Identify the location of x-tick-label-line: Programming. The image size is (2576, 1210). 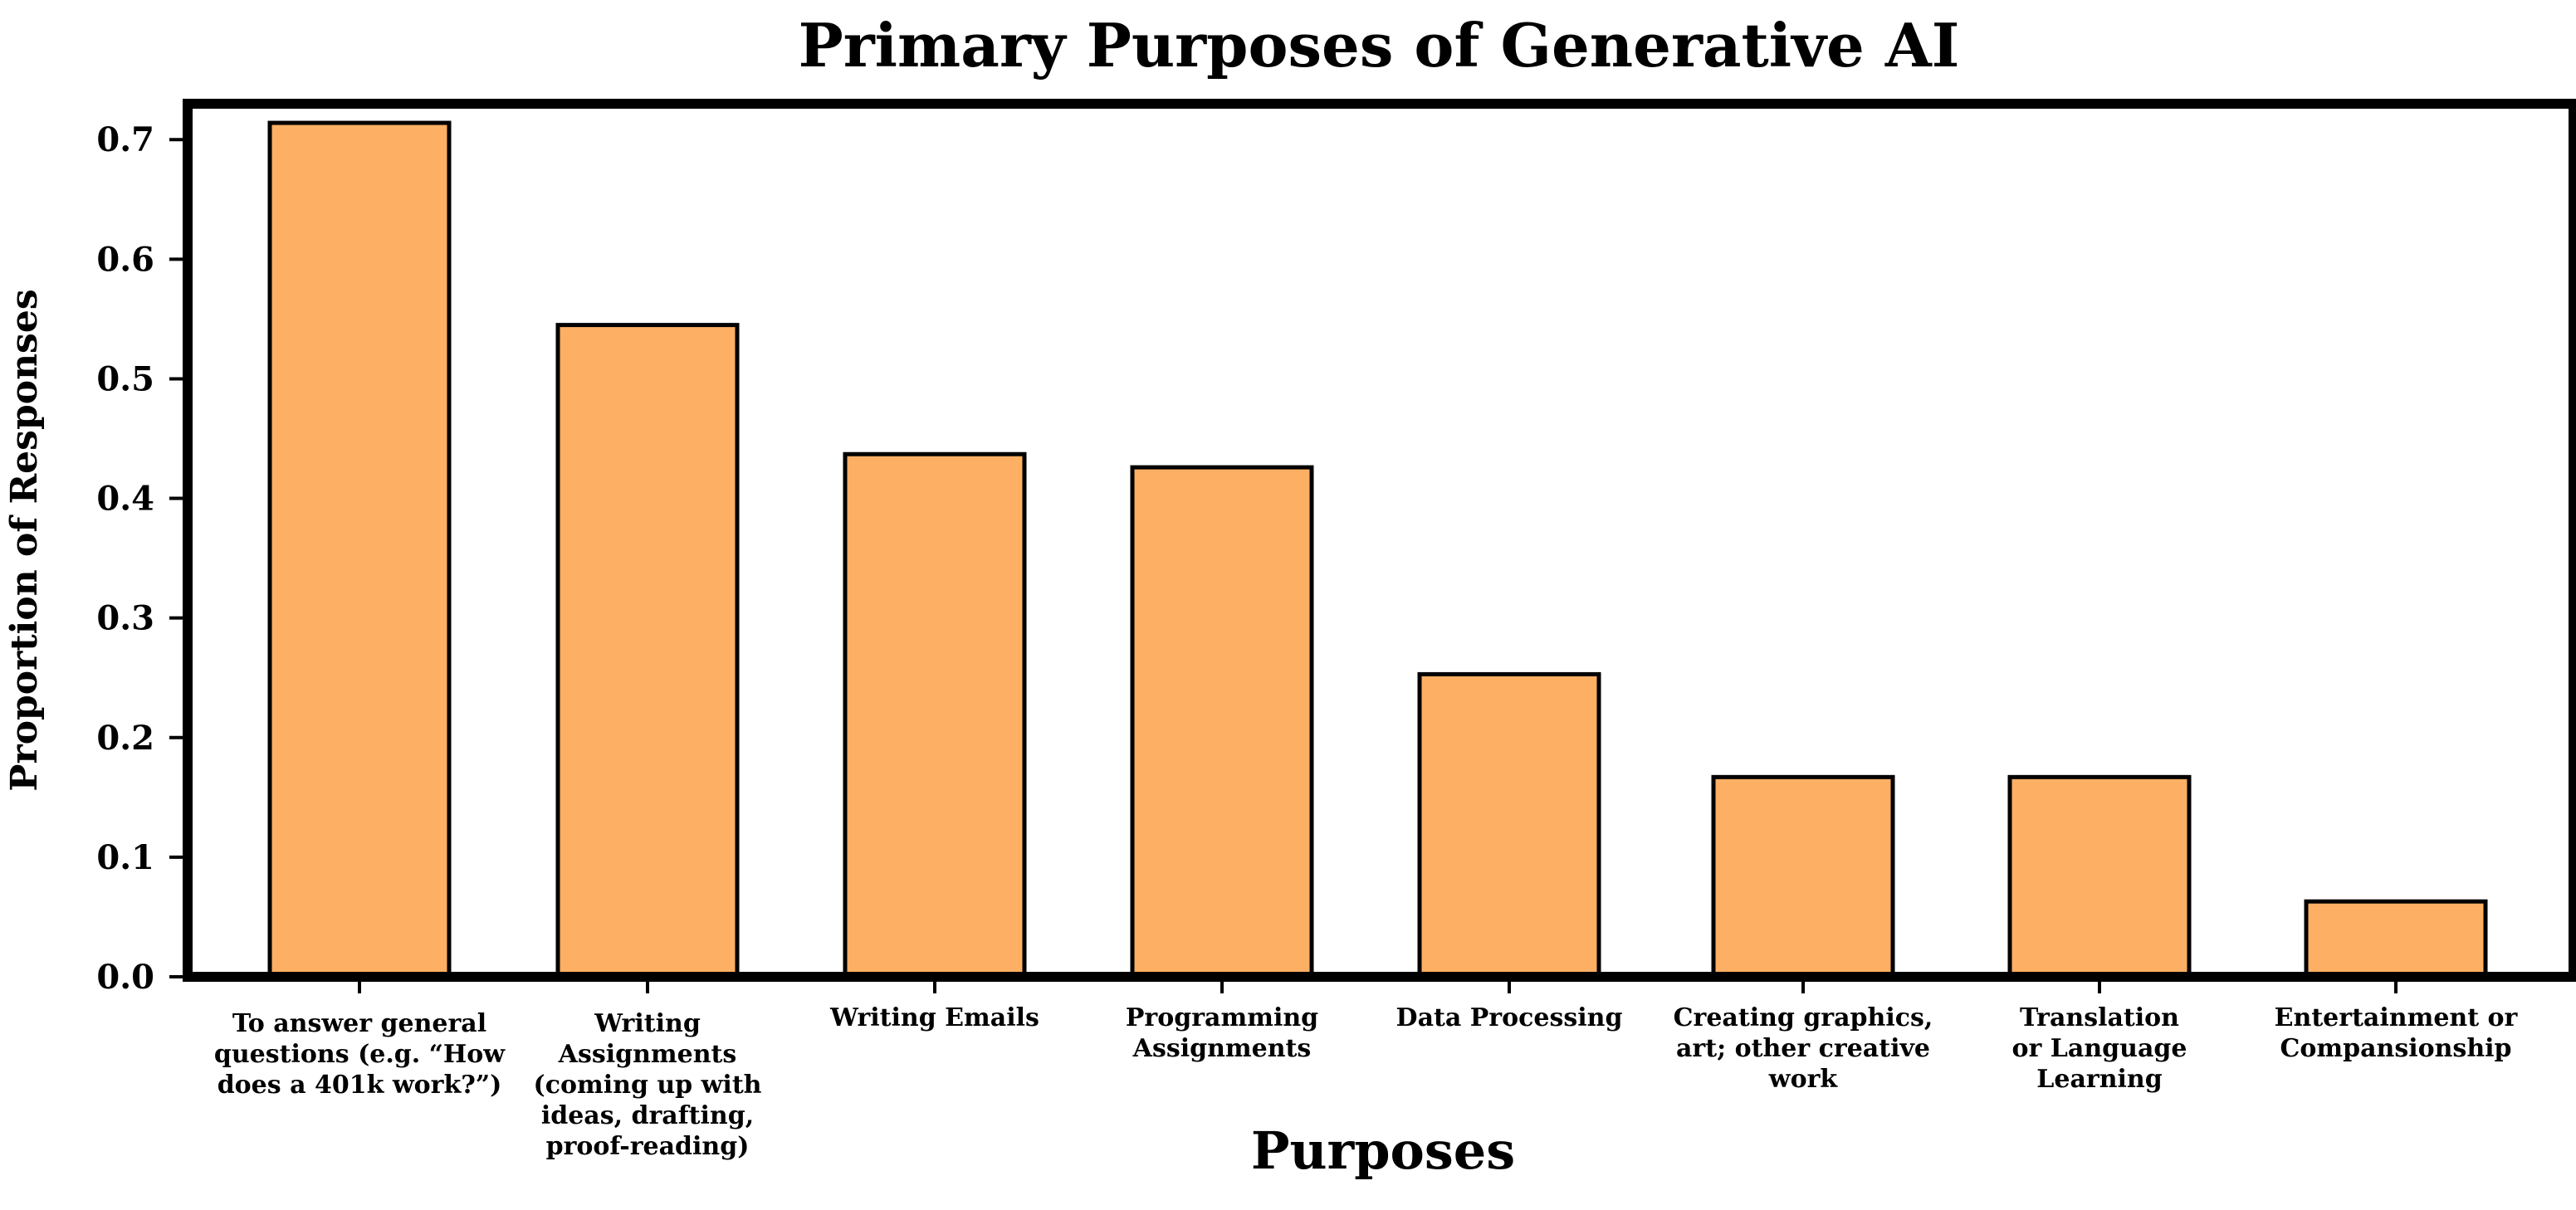
(1222, 1017).